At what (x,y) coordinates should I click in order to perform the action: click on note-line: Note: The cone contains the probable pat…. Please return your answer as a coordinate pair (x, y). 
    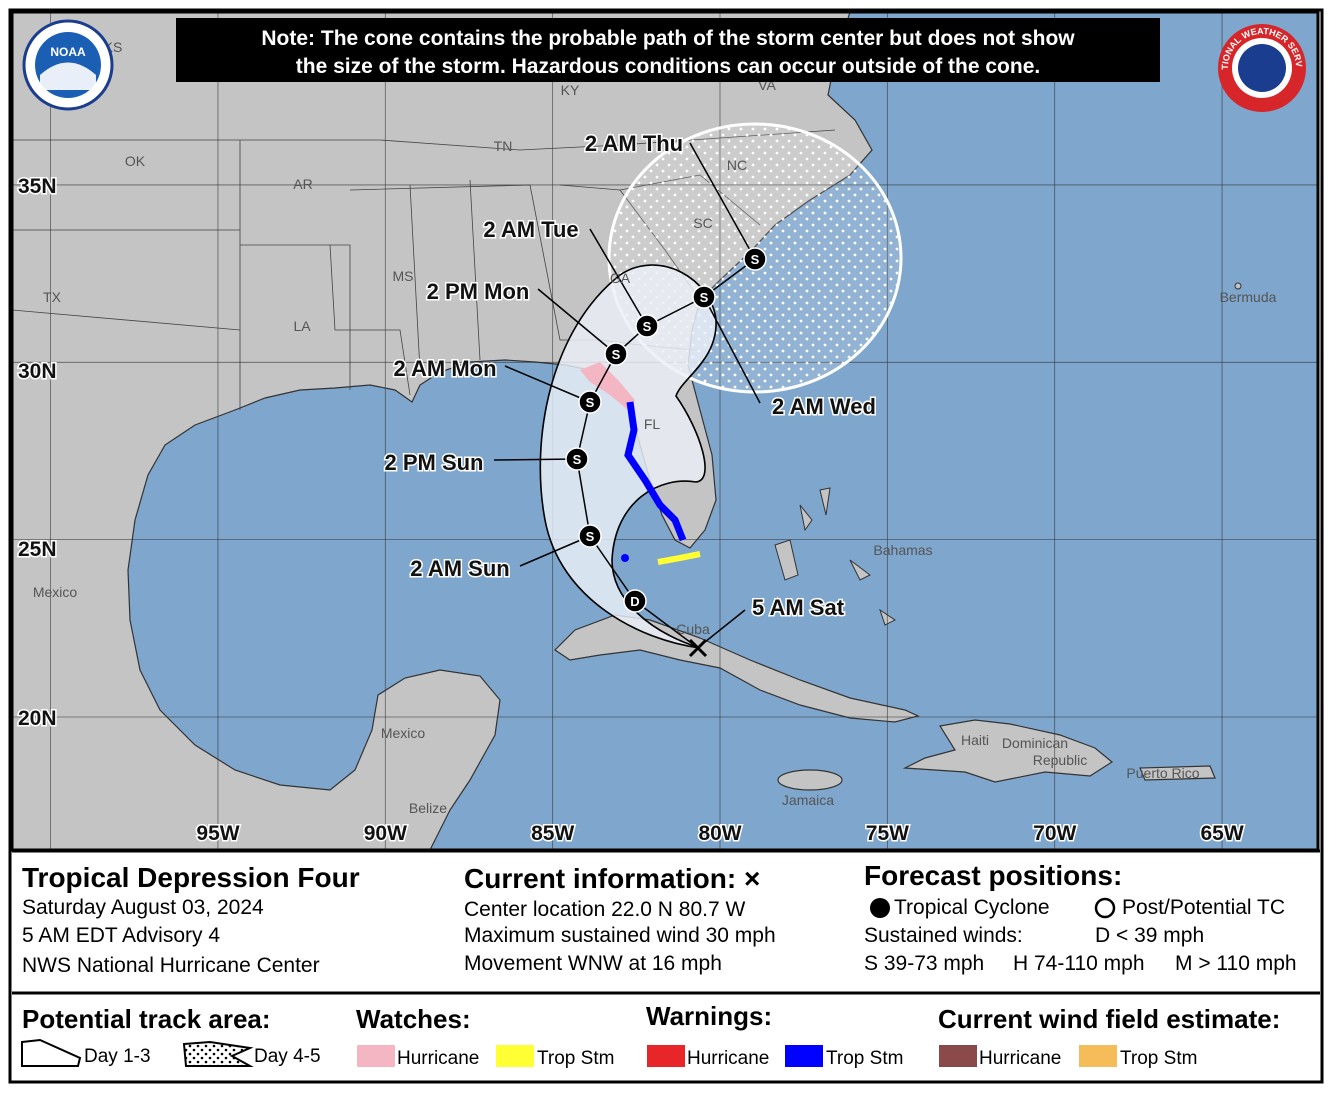
    Looking at the image, I should click on (668, 38).